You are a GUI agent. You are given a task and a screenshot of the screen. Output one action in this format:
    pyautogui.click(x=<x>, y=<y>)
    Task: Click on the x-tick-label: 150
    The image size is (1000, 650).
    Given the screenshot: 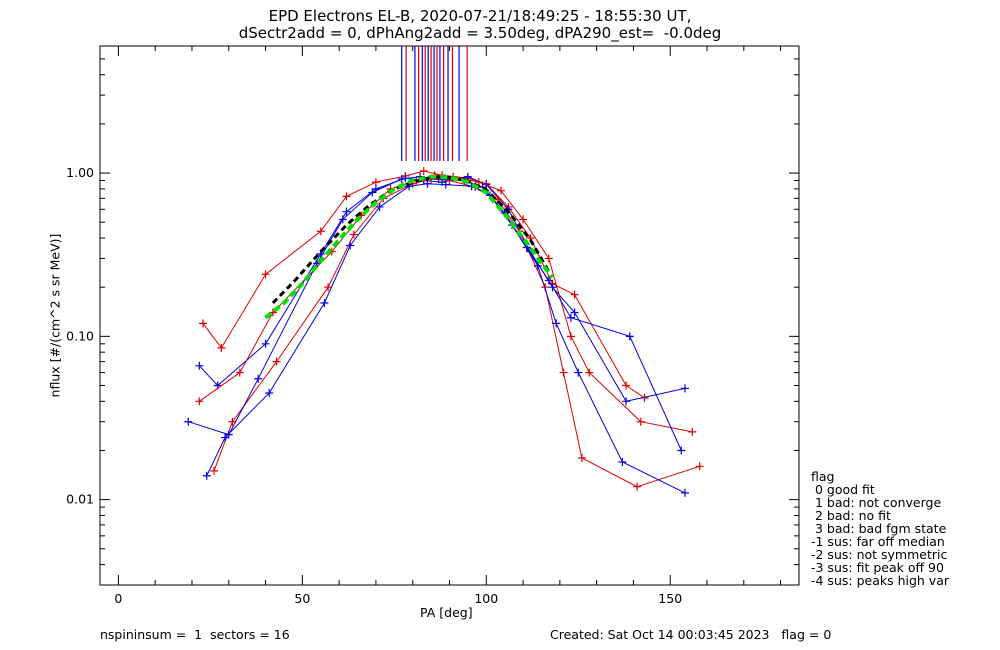 What is the action you would take?
    pyautogui.click(x=670, y=598)
    